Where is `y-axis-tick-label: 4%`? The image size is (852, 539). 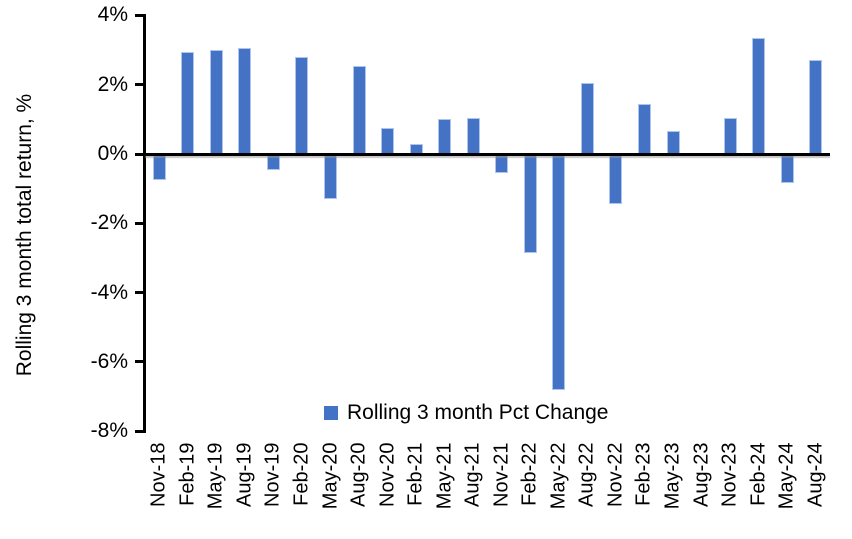 y-axis-tick-label: 4% is located at coordinates (112, 15).